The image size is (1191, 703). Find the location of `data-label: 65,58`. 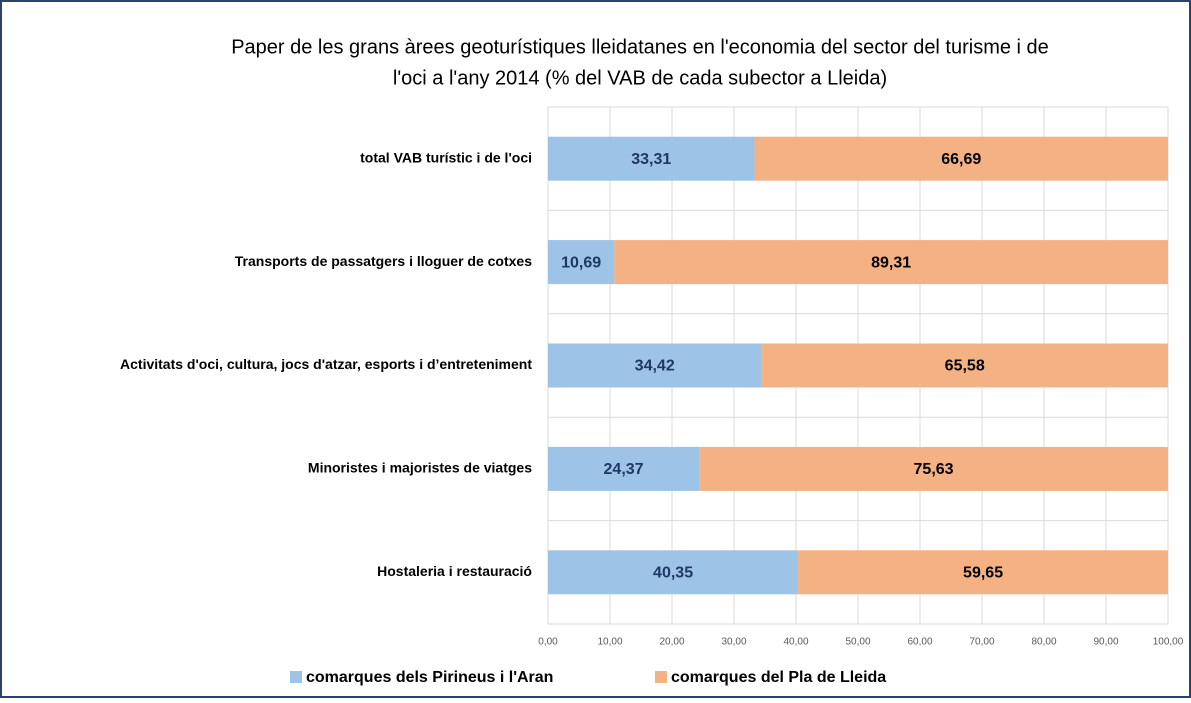

data-label: 65,58 is located at coordinates (965, 366).